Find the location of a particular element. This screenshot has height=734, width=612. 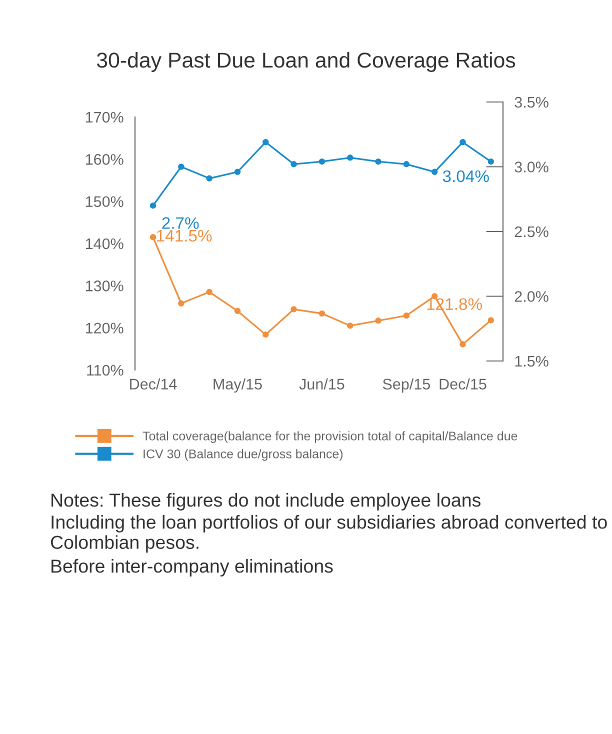

x-tick-label: Jun/15 is located at coordinates (321, 384).